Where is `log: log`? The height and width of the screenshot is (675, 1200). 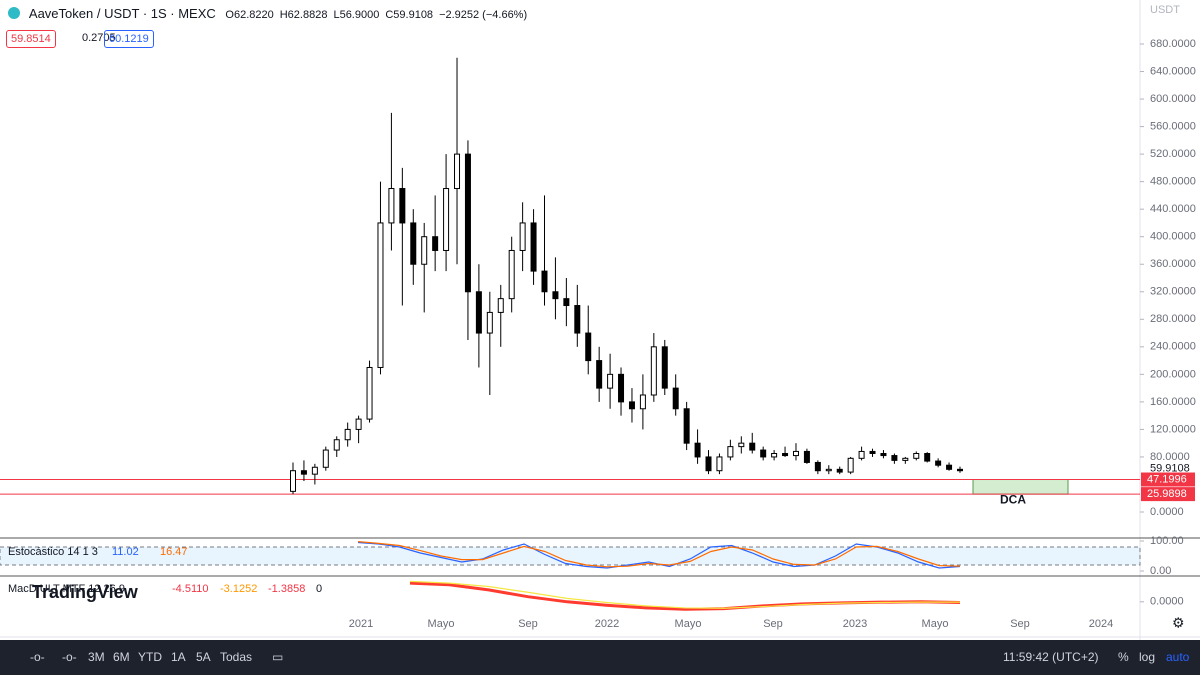
log: log is located at coordinates (1147, 657).